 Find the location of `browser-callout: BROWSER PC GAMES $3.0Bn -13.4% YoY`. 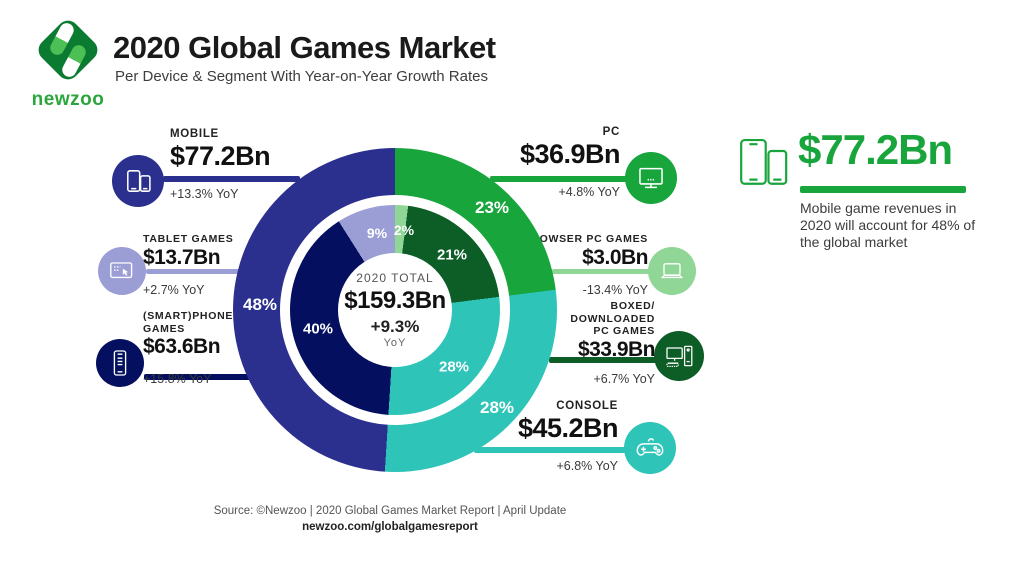

browser-callout: BROWSER PC GAMES $3.0Bn -13.4% YoY is located at coordinates (578, 265).